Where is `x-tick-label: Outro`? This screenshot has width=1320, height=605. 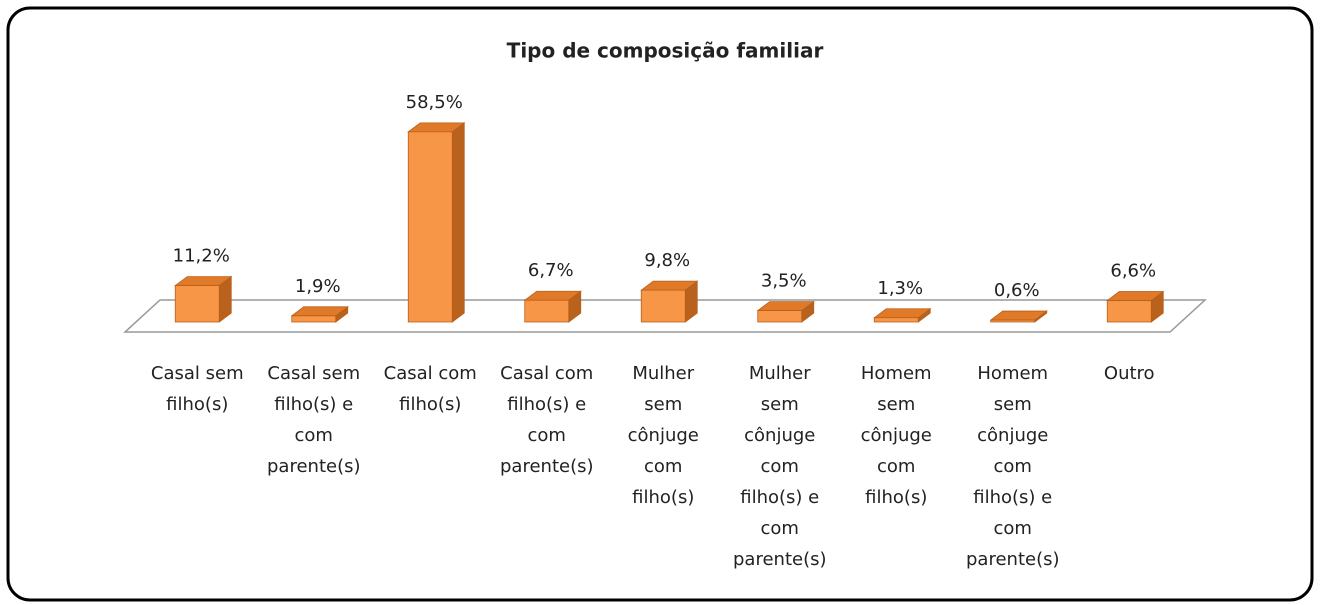 x-tick-label: Outro is located at coordinates (1129, 373).